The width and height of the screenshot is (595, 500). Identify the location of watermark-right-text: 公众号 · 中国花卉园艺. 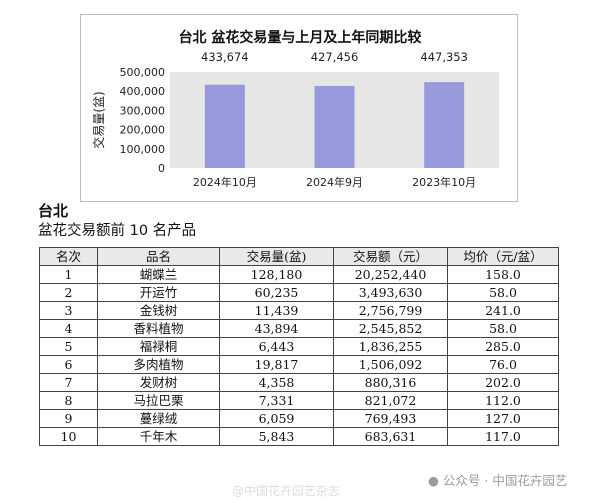
(505, 480).